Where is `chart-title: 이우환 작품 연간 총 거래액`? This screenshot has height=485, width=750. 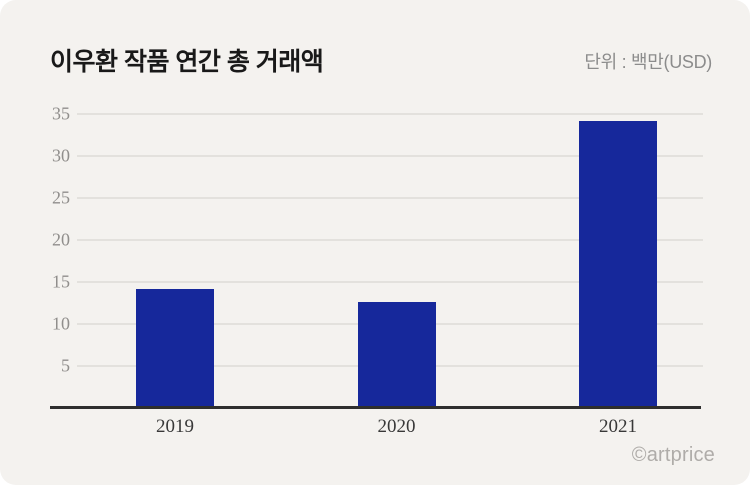 chart-title: 이우환 작품 연간 총 거래액 is located at coordinates (187, 62).